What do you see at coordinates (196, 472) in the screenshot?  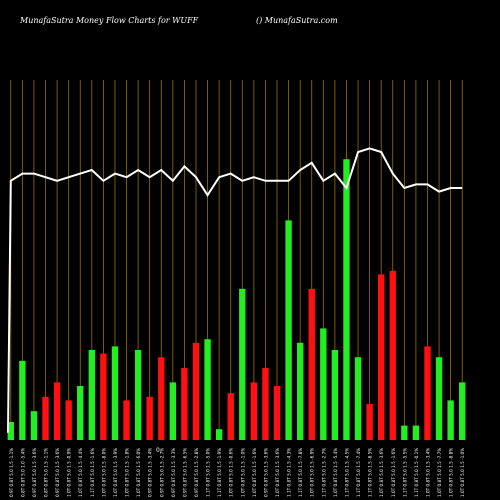 I see `x-tick-label: 0.9T 0.8T 5.0 1.5 -2.8%` at bounding box center [196, 472].